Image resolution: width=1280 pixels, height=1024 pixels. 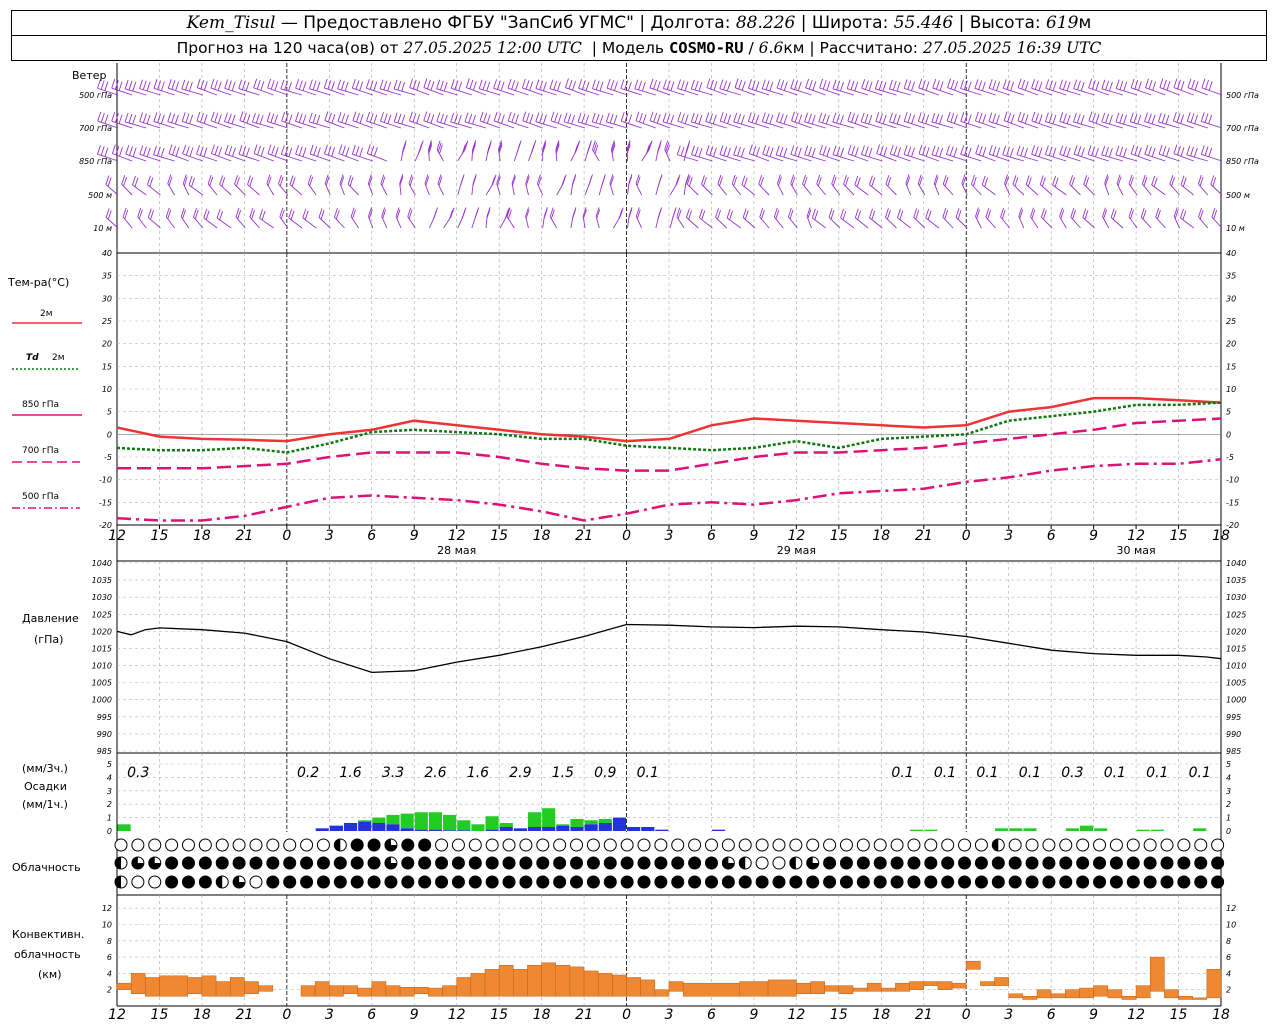 I want to click on latitude-value: 55.446, so click(x=923, y=23).